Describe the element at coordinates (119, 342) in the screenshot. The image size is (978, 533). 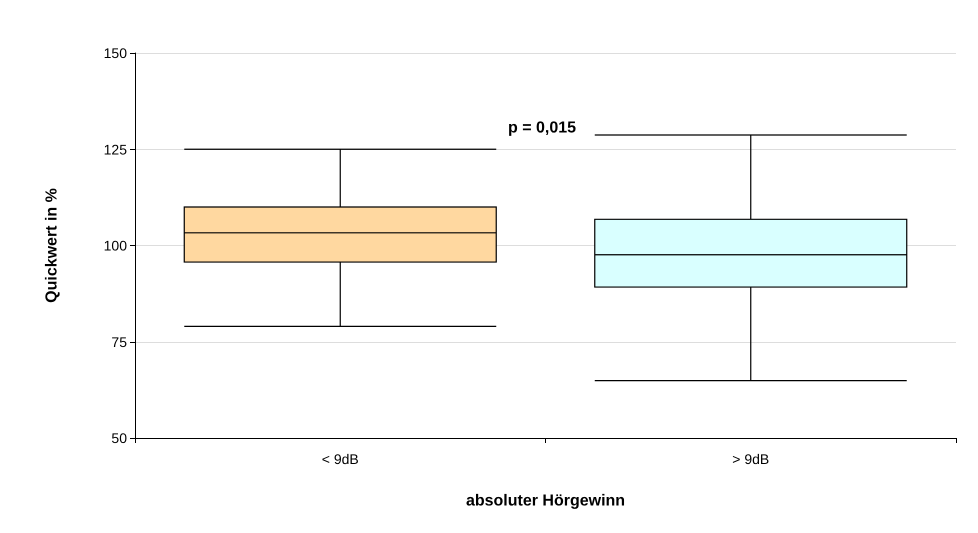
I see `y-tick-label: 75` at that location.